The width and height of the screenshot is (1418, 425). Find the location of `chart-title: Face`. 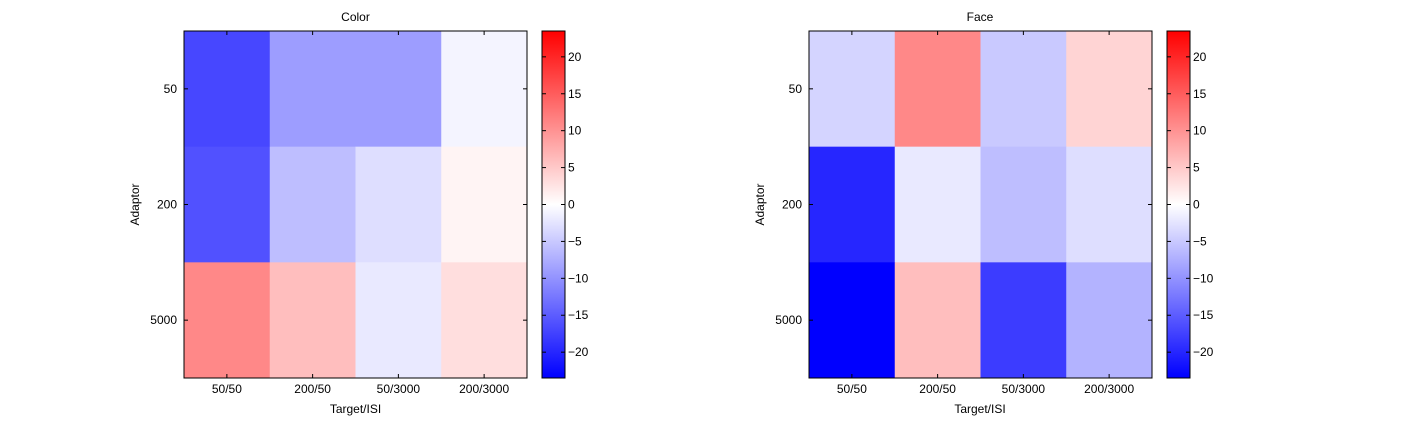

chart-title: Face is located at coordinates (980, 17).